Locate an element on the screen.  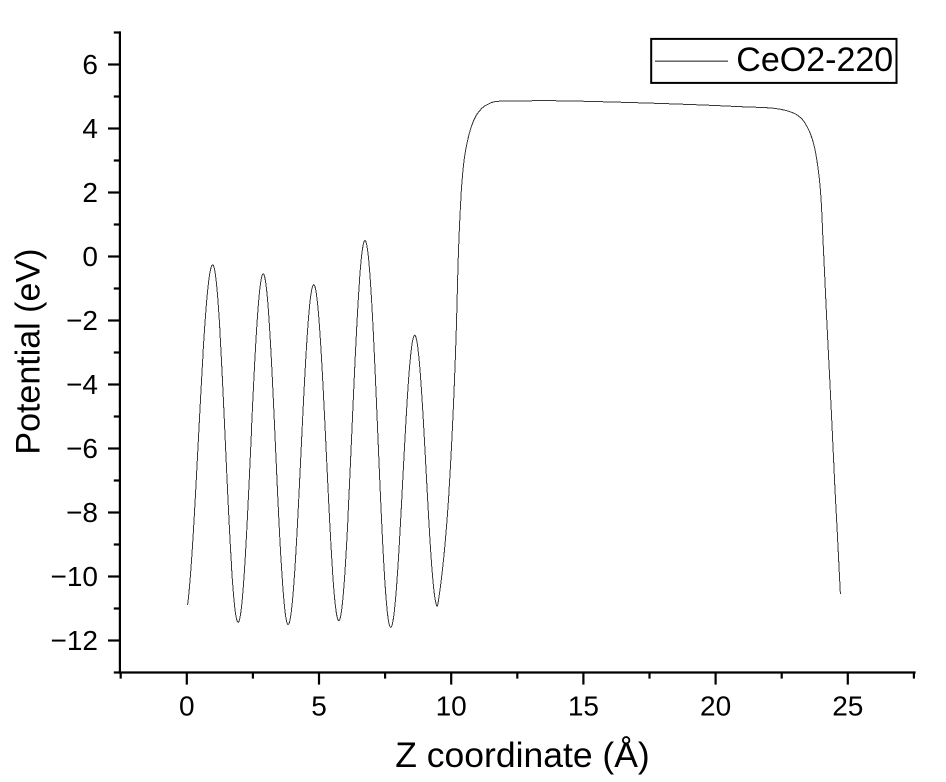
svg-text: 20 is located at coordinates (715, 706).